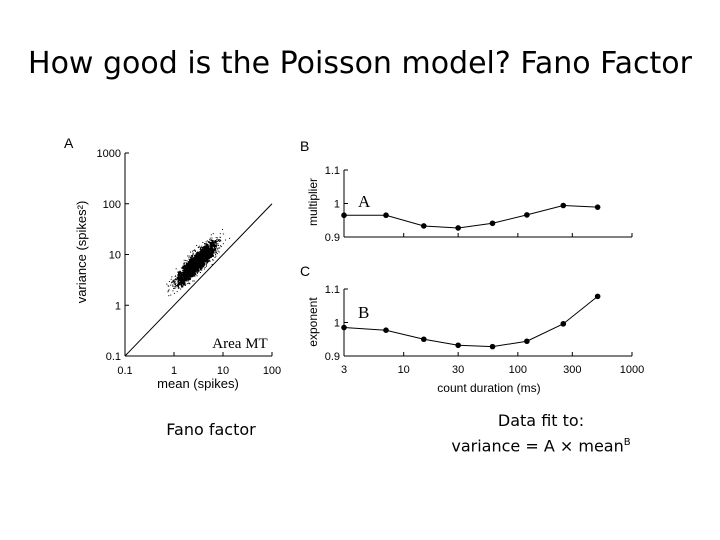 The width and height of the screenshot is (720, 540). I want to click on panel-a-points, so click(198, 262).